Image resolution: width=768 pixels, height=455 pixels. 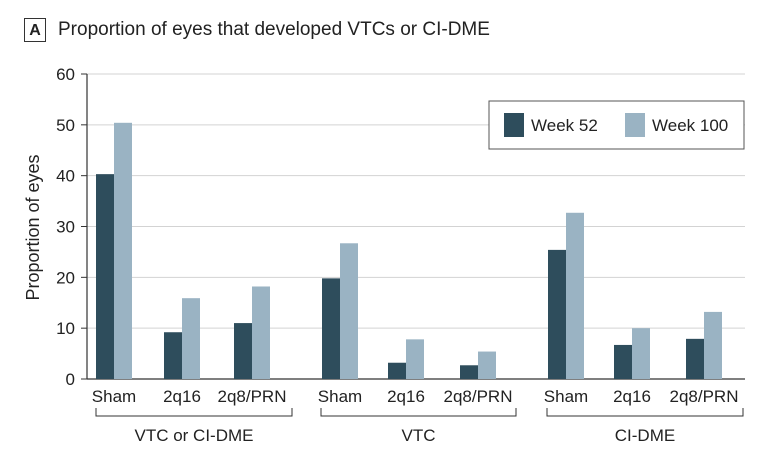 What do you see at coordinates (194, 435) in the screenshot?
I see `group-label: VTC or CI-DME` at bounding box center [194, 435].